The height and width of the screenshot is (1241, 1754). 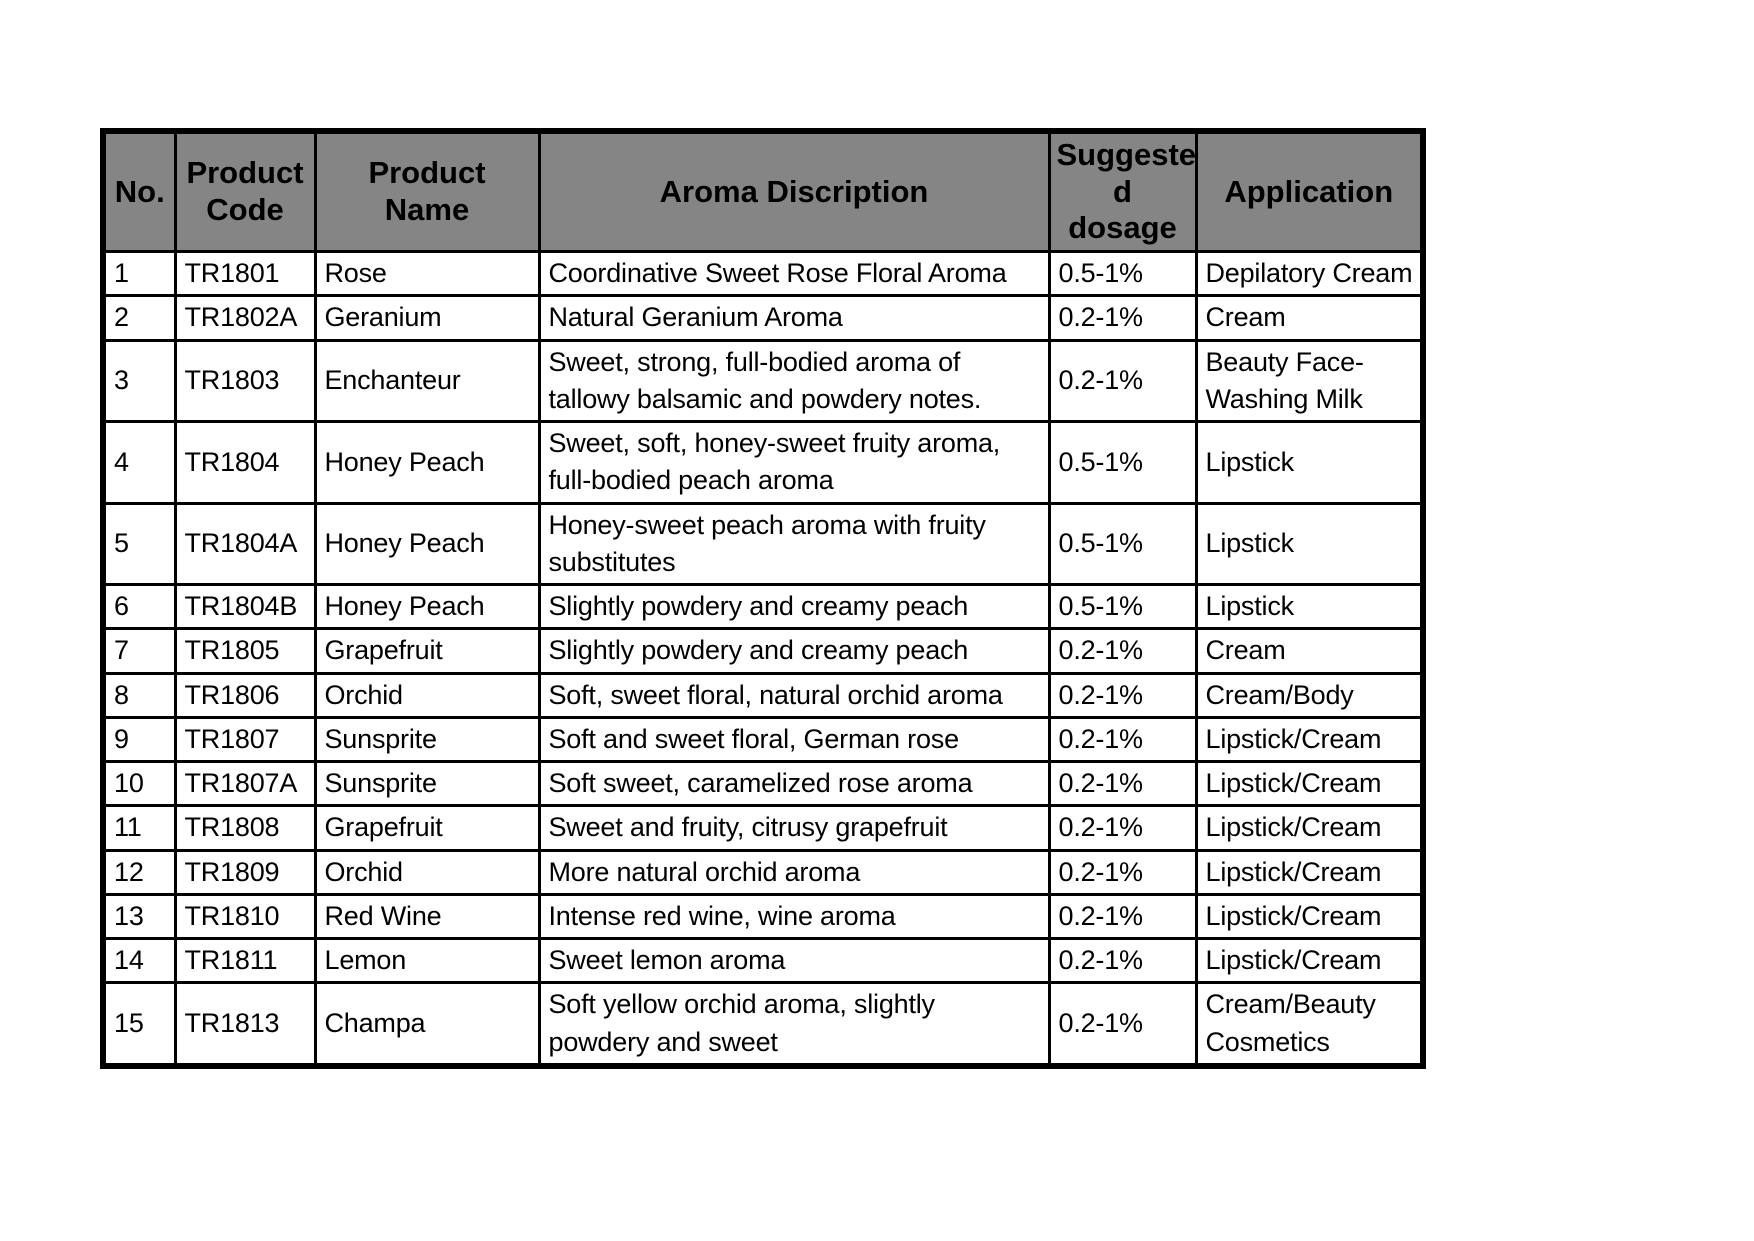 I want to click on cell-no: 8, so click(x=139, y=695).